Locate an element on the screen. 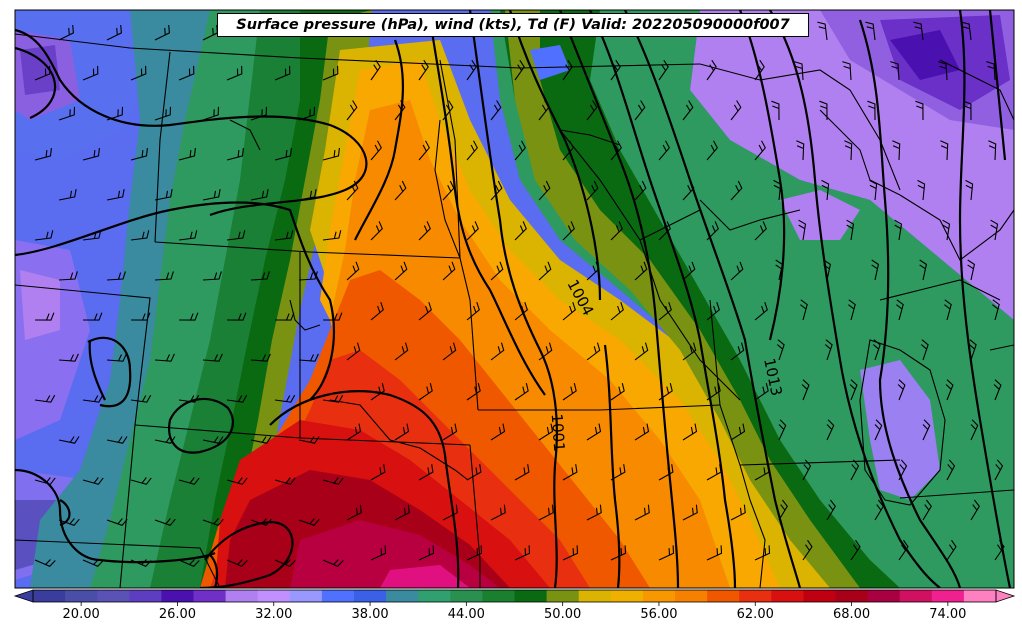 Image resolution: width=1022 pixels, height=633 pixels. colorbar-tick-label: 20.00 is located at coordinates (81, 614).